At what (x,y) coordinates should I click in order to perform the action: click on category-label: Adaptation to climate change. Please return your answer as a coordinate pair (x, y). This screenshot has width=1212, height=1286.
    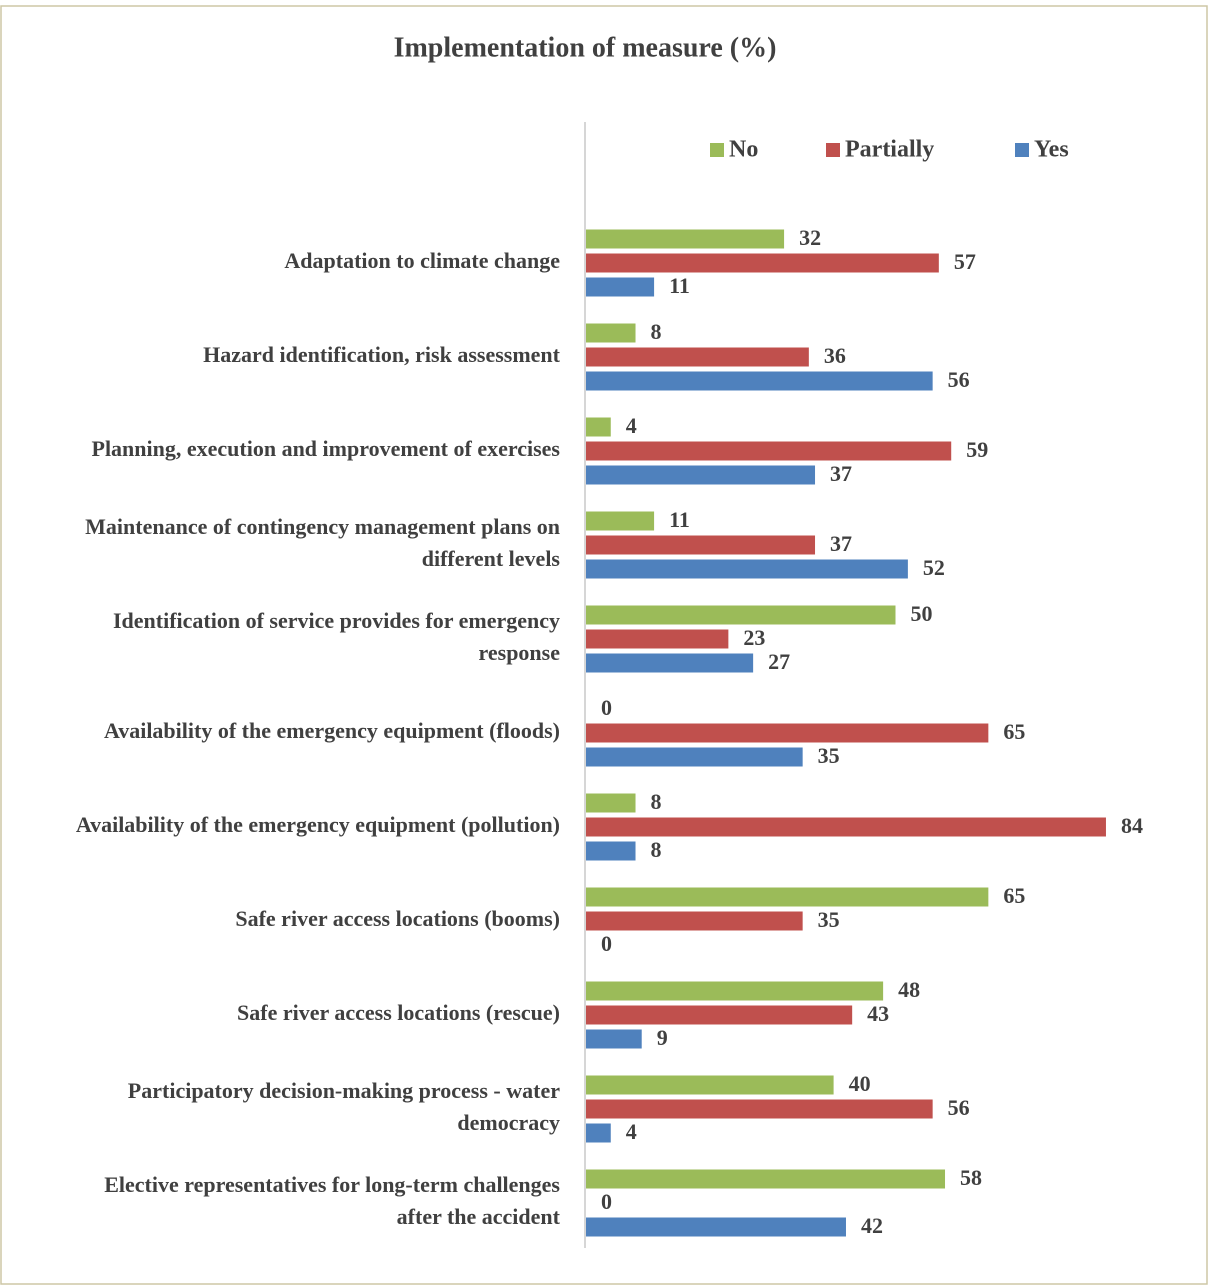
    Looking at the image, I should click on (422, 260).